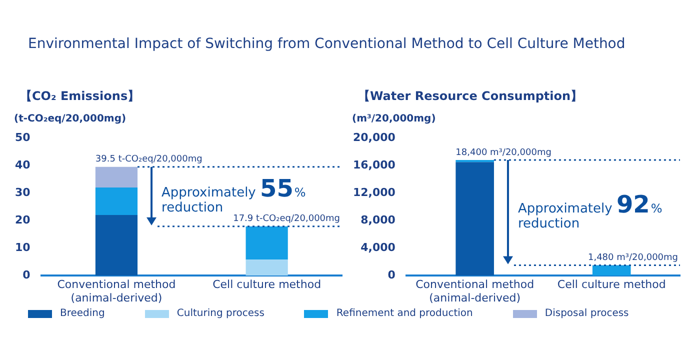  Describe the element at coordinates (286, 219) in the screenshot. I see `annotation: 17.9 t-CO₂eq/20,000mg` at that location.